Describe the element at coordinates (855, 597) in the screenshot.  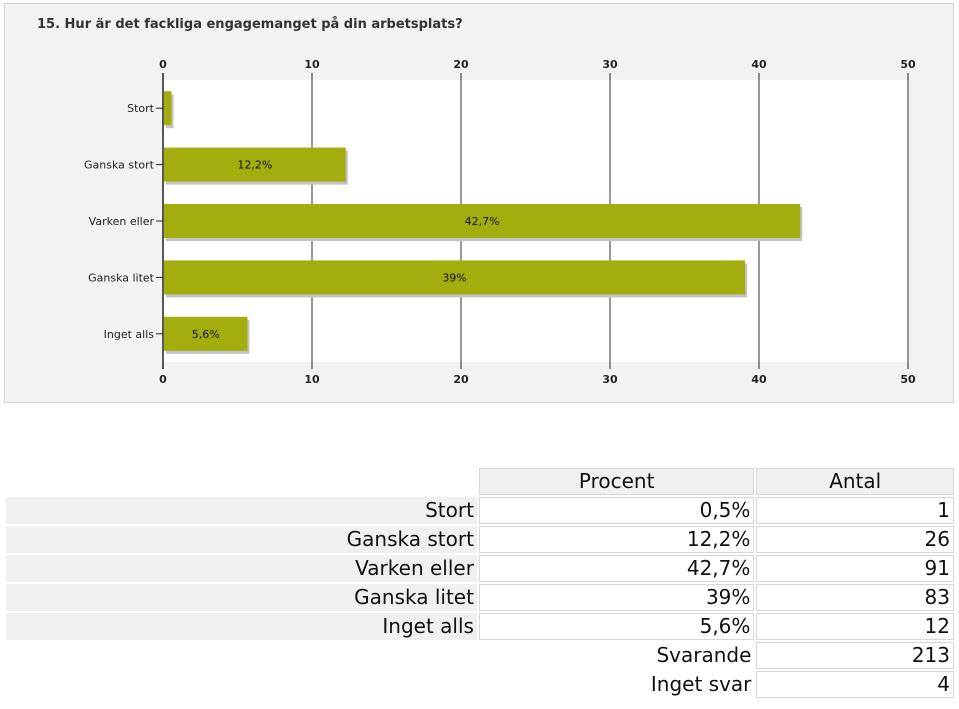
I see `row-count: 83` at that location.